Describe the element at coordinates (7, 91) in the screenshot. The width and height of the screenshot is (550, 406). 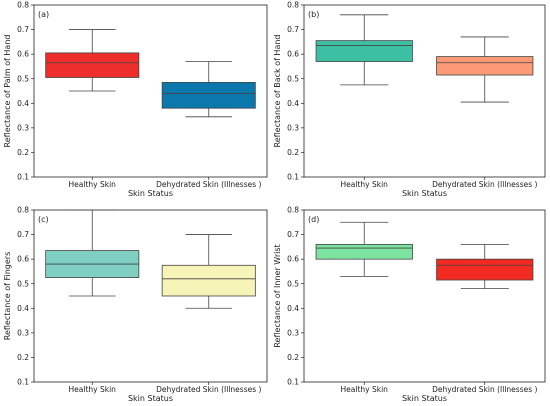
I see `y-axis-label: Reflectance of Palm of Hand` at that location.